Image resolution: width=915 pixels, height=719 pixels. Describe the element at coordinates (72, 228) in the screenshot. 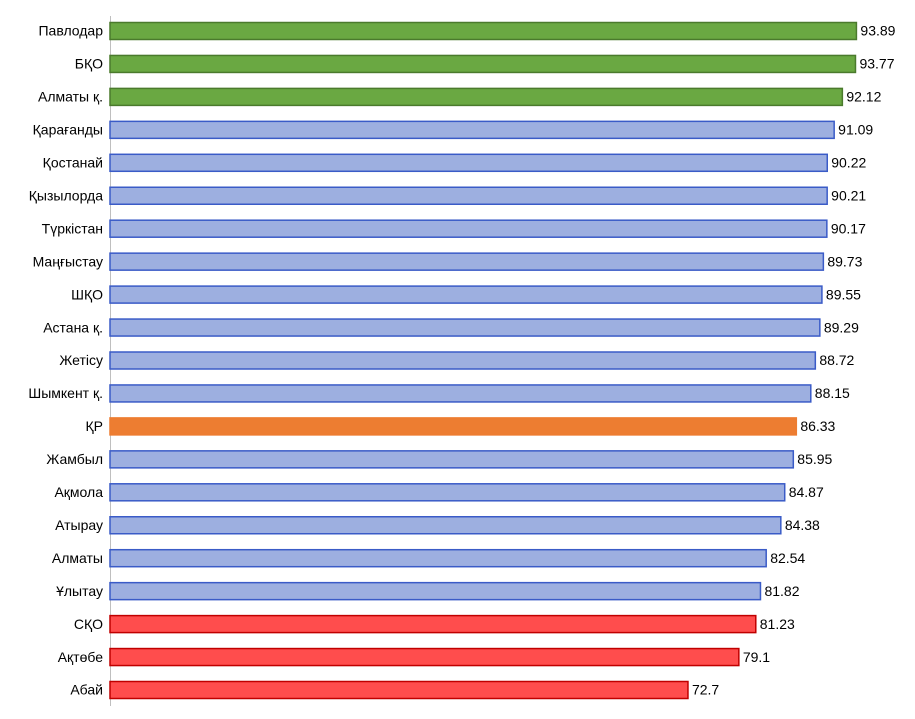

I see `y-tick-label: Түркістан` at that location.